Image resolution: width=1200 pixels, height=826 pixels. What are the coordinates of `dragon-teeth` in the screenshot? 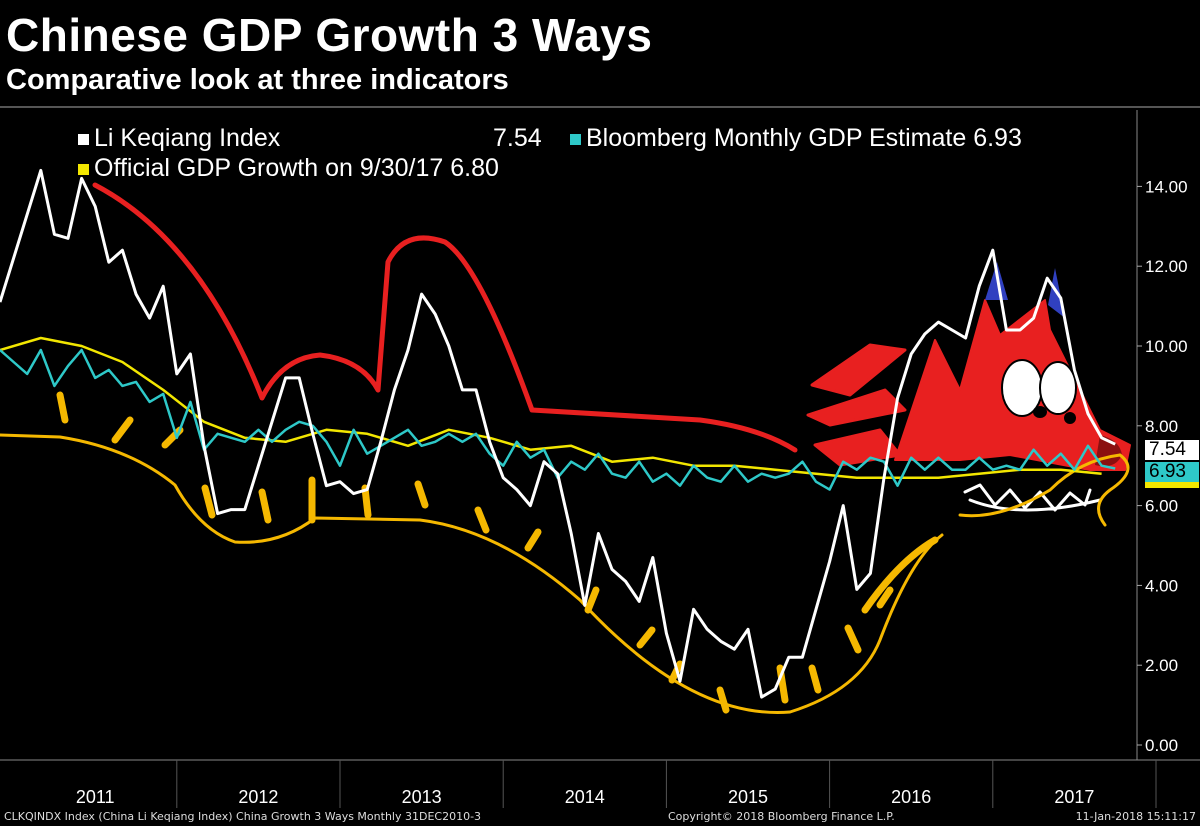 It's located at (1032, 497).